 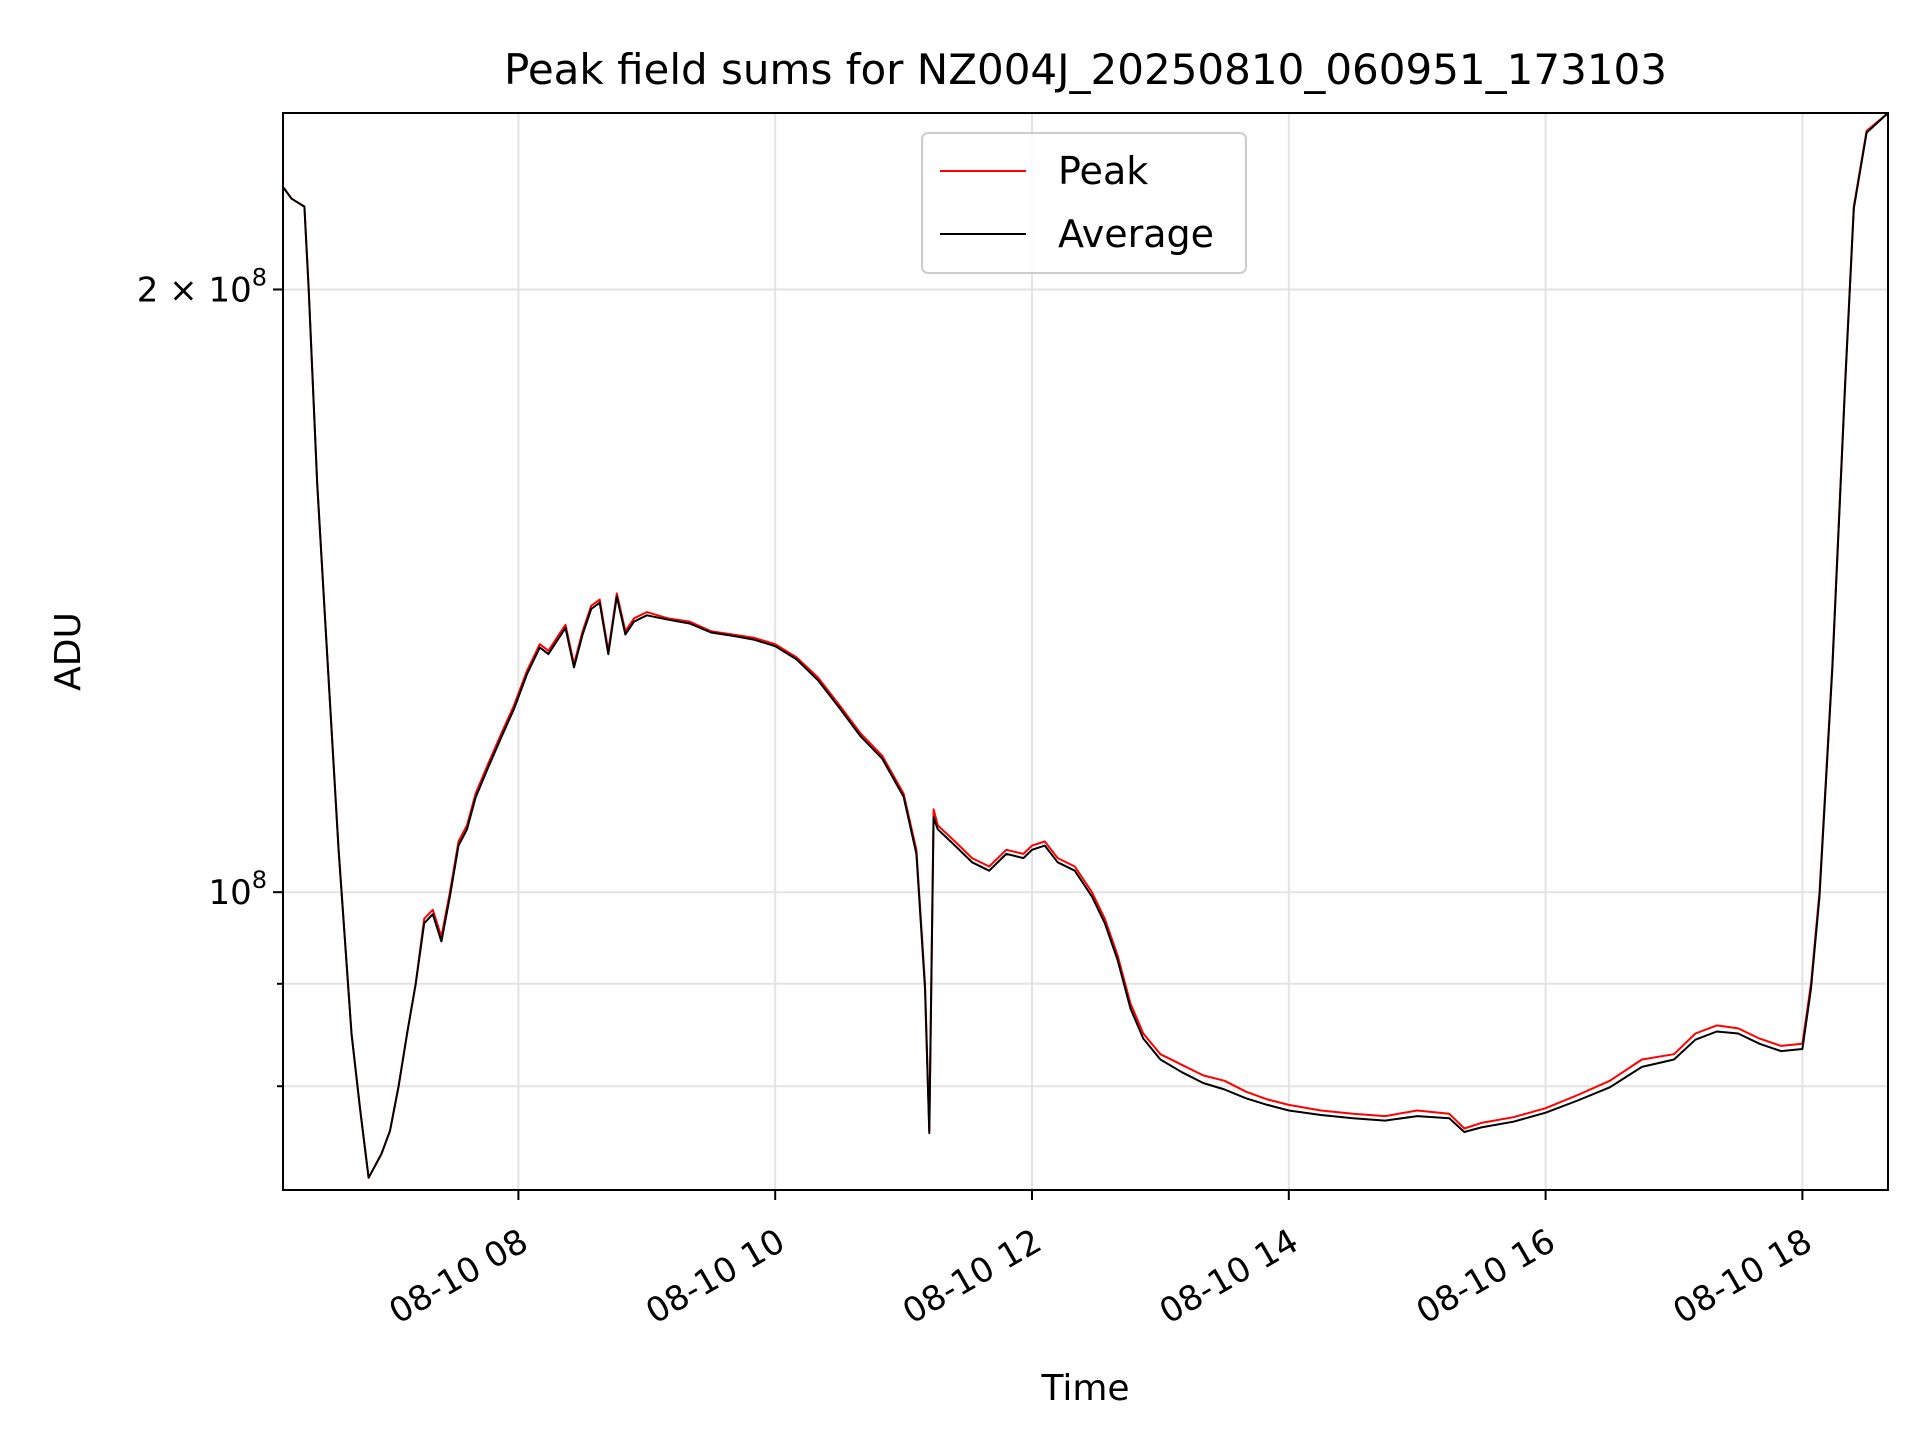 I want to click on x-tick-label: 08-10 14, so click(x=1229, y=1276).